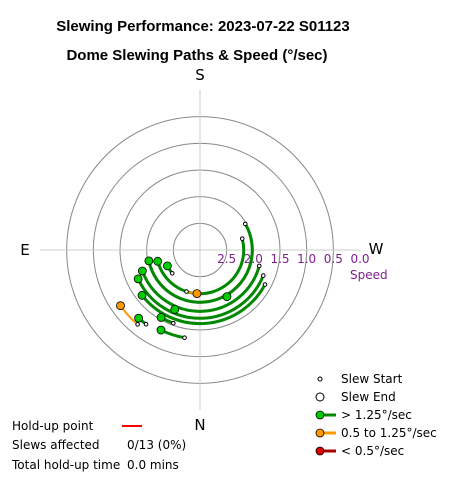 Image resolution: width=450 pixels, height=480 pixels. Describe the element at coordinates (196, 55) in the screenshot. I see `chart-subtitle: Dome Slewing Paths & Speed (°/sec)` at that location.